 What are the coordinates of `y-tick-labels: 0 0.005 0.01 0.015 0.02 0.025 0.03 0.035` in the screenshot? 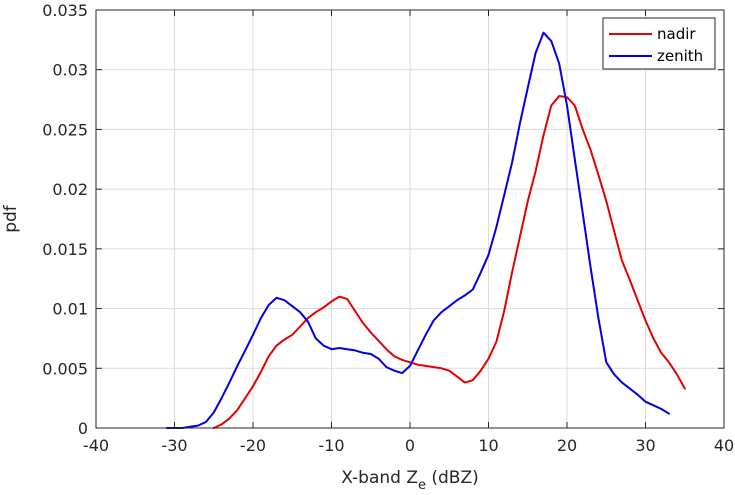 It's located at (65, 219).